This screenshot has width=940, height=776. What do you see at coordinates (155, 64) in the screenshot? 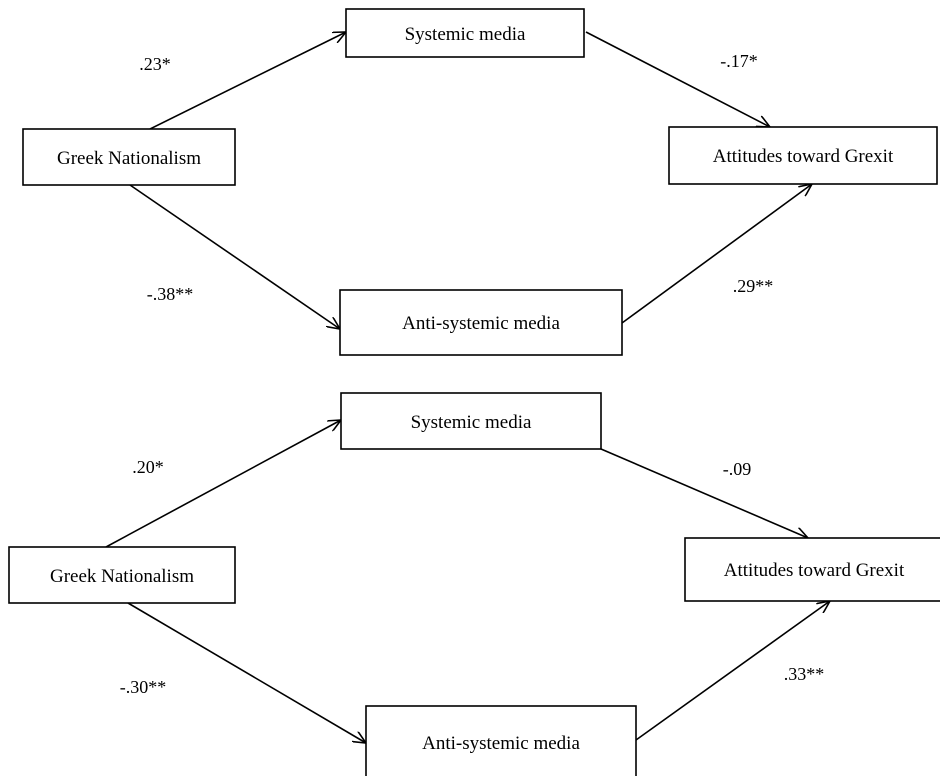
I see `coef-nationalism-to-systemic: .23*` at bounding box center [155, 64].